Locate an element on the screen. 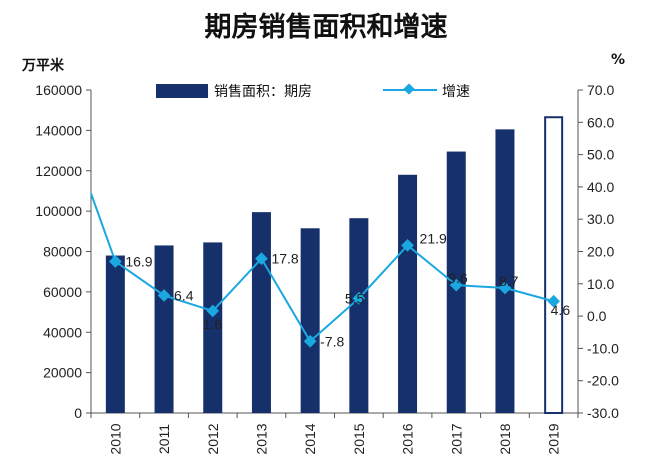 This screenshot has width=652, height=474. x-tick-label: 2018 is located at coordinates (505, 438).